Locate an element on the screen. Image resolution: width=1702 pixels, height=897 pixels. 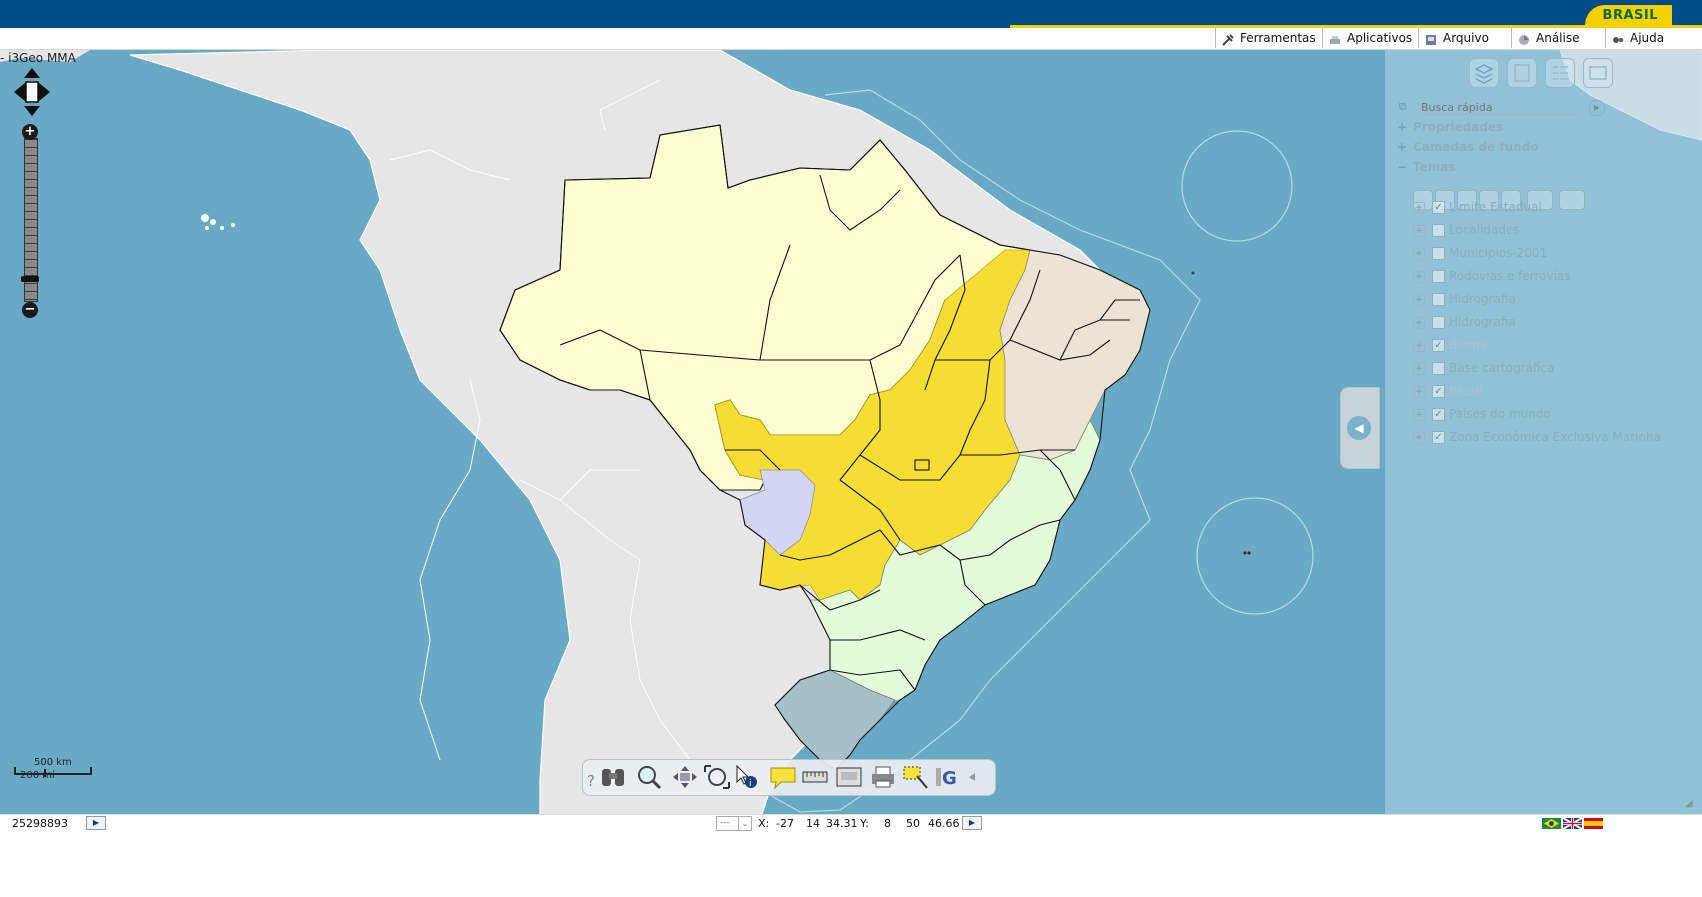
grid-icon is located at coordinates (1511, 200).